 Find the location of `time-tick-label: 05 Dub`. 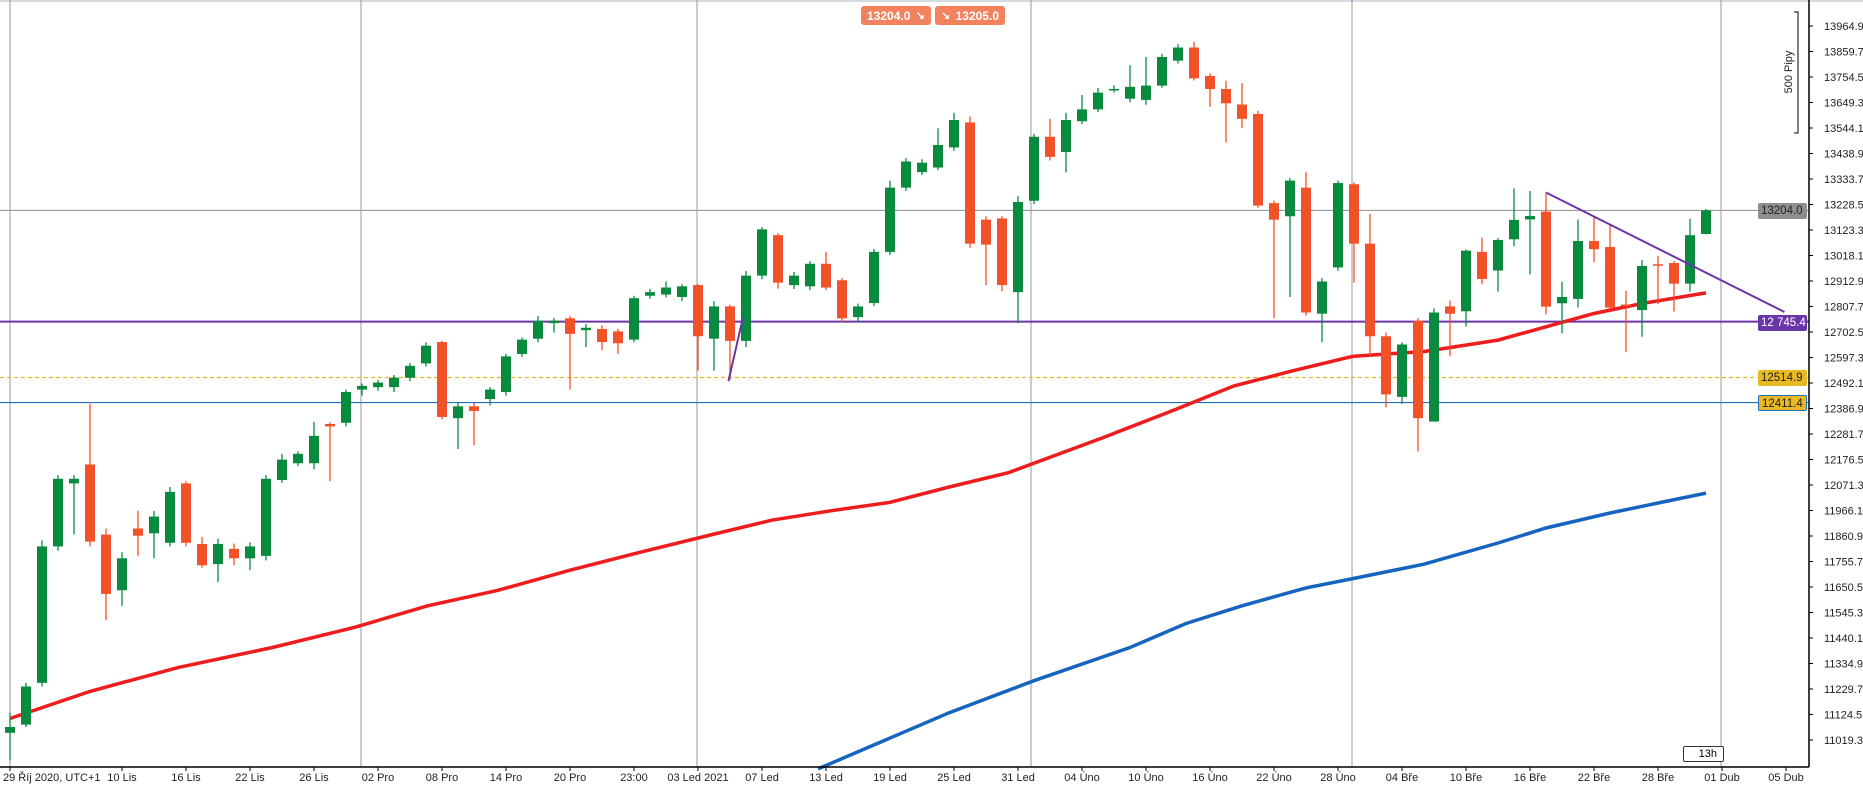

time-tick-label: 05 Dub is located at coordinates (1785, 778).